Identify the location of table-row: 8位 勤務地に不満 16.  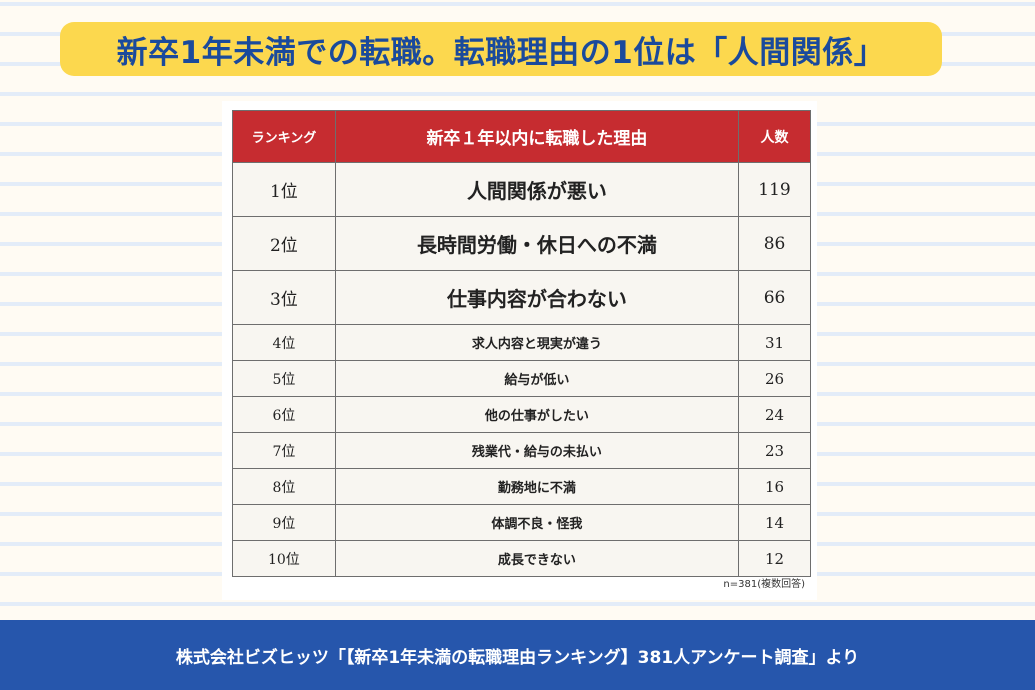
(521, 486).